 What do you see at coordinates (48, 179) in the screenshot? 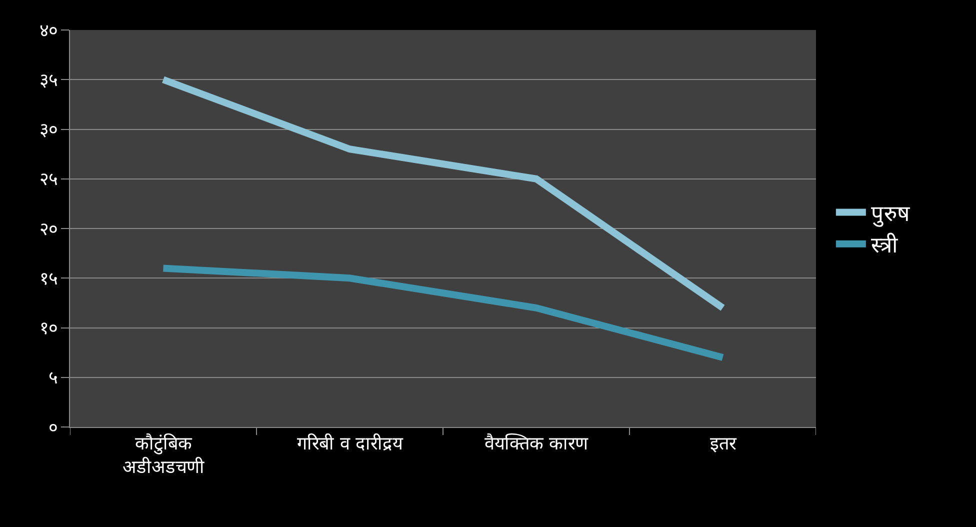
I see `y-tick-label: २५` at bounding box center [48, 179].